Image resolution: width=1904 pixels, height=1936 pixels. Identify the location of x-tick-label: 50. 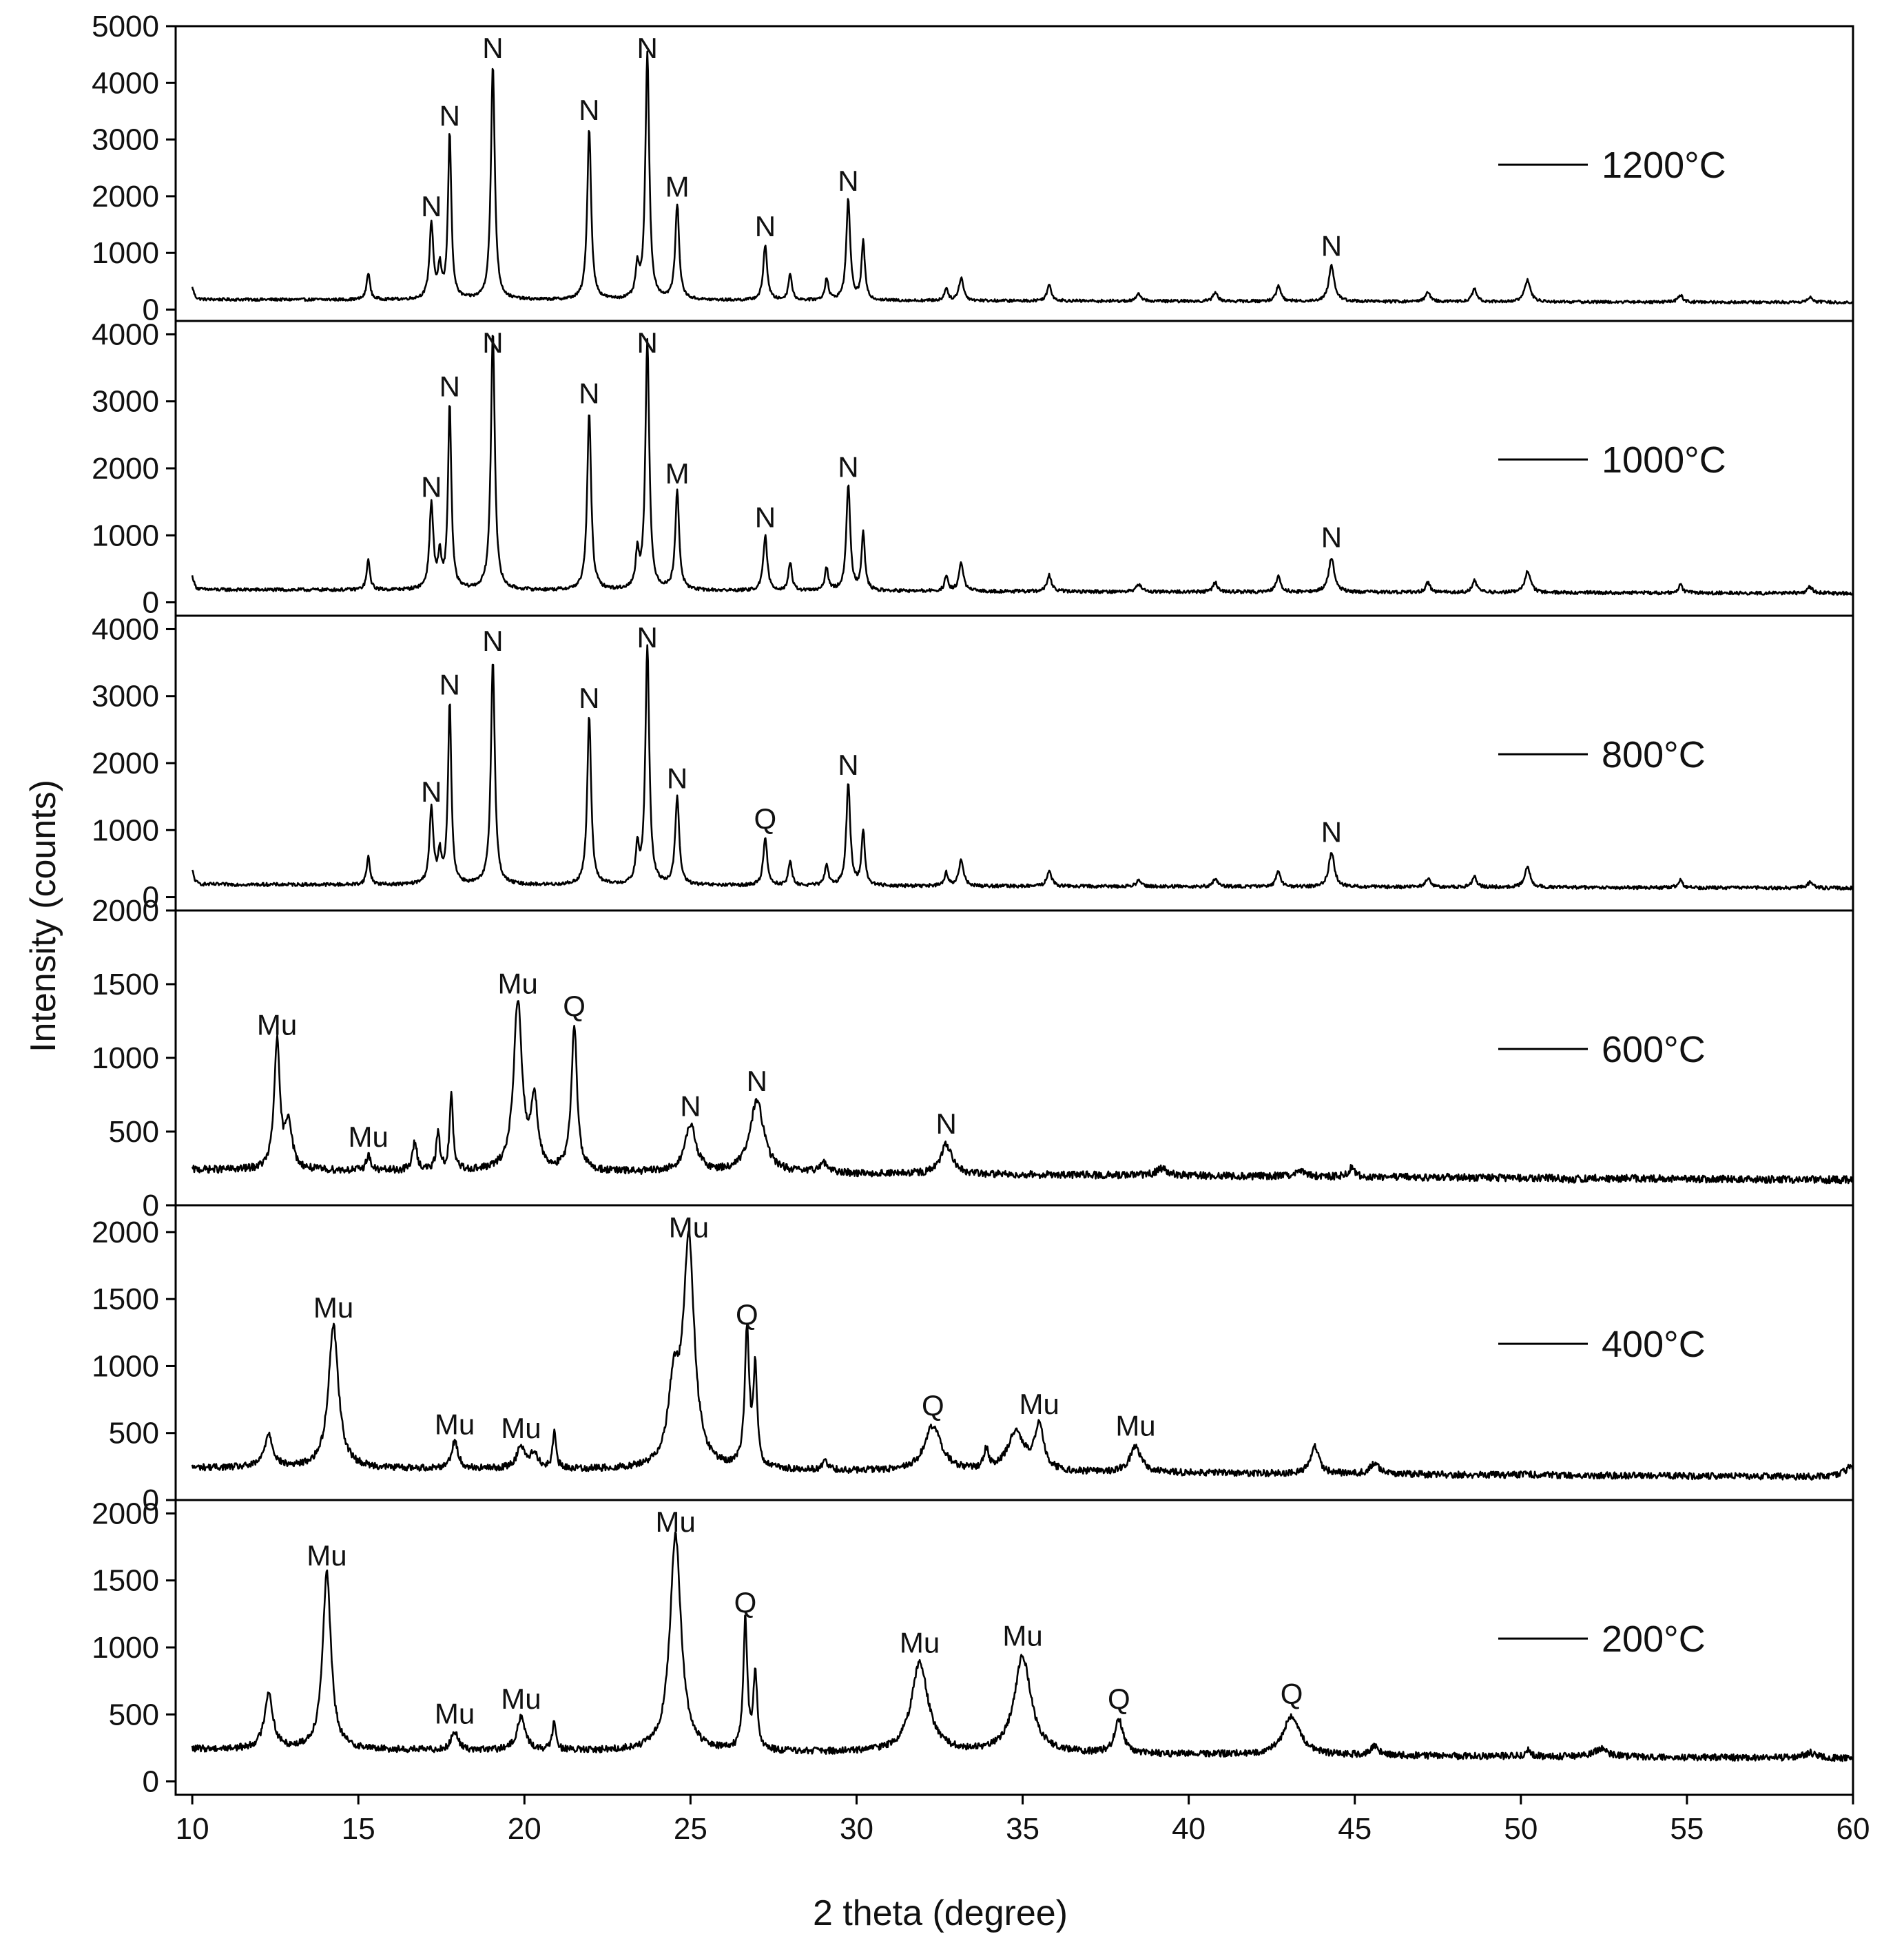
(1521, 1829).